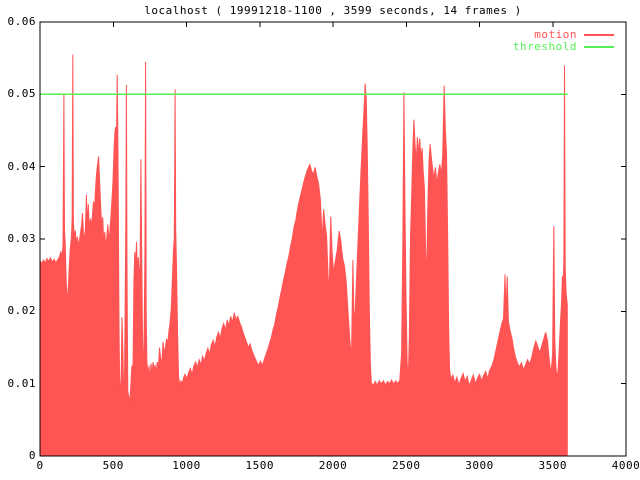  Describe the element at coordinates (479, 465) in the screenshot. I see `x-tick-label: 3000` at that location.